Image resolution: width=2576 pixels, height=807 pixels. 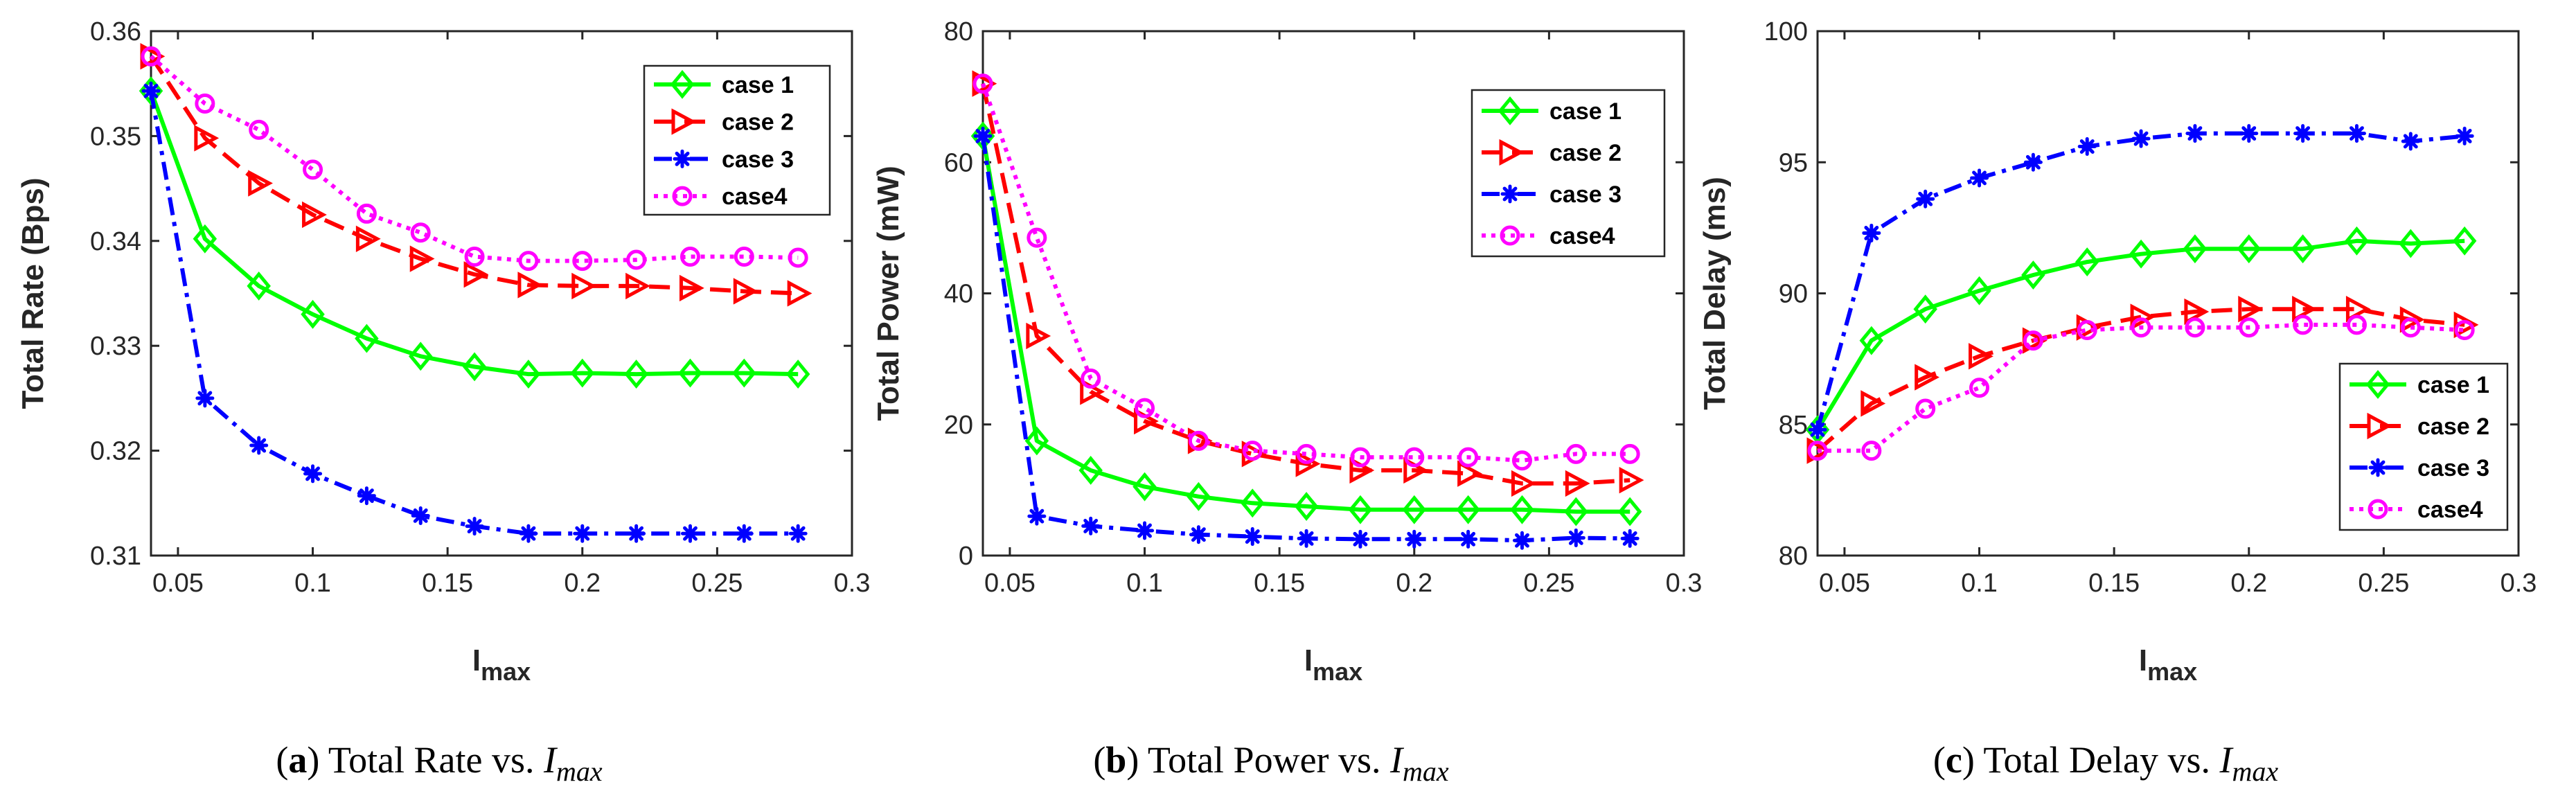 I want to click on y-tick-label: 60, so click(x=958, y=162).